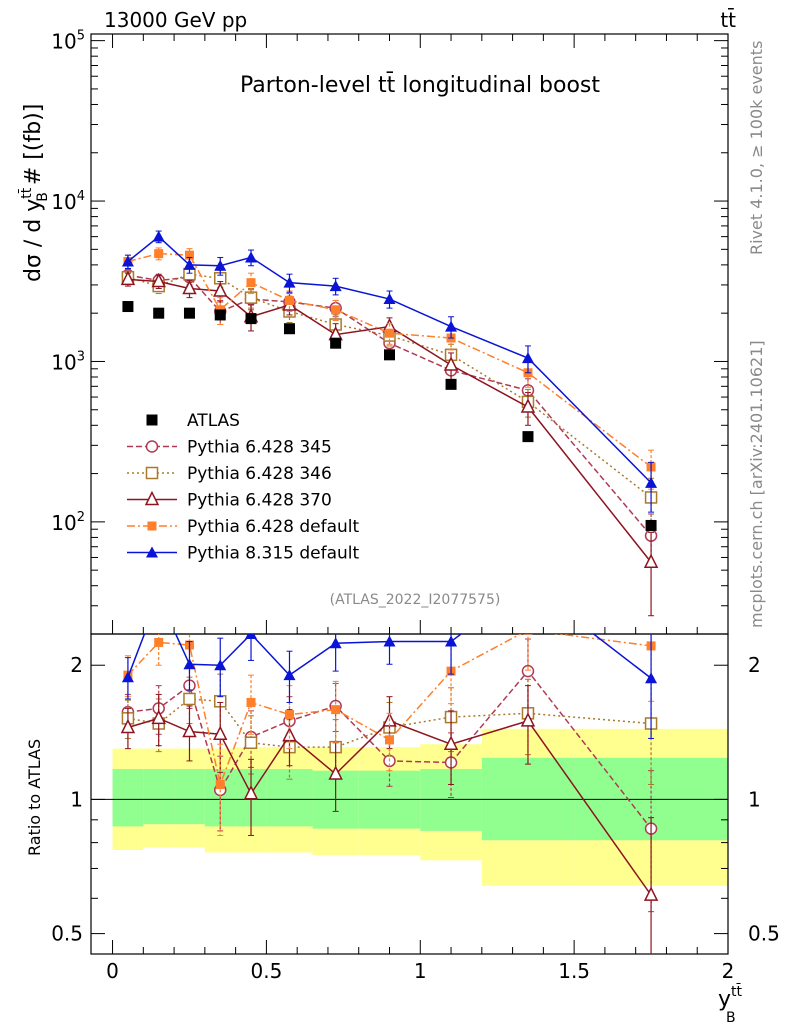 The height and width of the screenshot is (1024, 786). What do you see at coordinates (259, 474) in the screenshot?
I see `legend-label-pythia6-346: Pythia 6.428 346` at bounding box center [259, 474].